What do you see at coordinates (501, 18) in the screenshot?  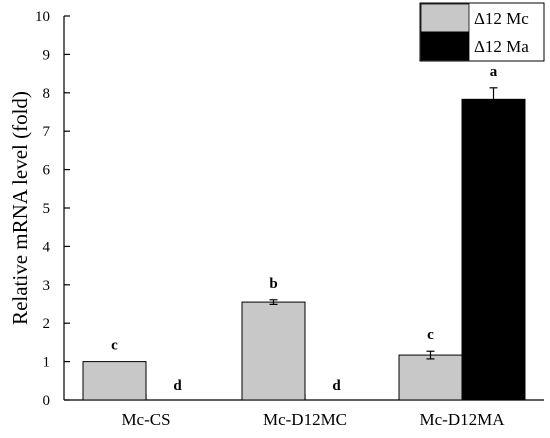 I see `legend-label: Δ12 Mc` at bounding box center [501, 18].